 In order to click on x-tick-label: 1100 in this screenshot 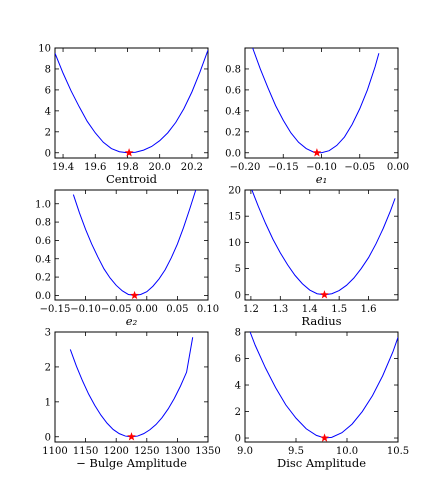, I will do `click(54, 451)`.